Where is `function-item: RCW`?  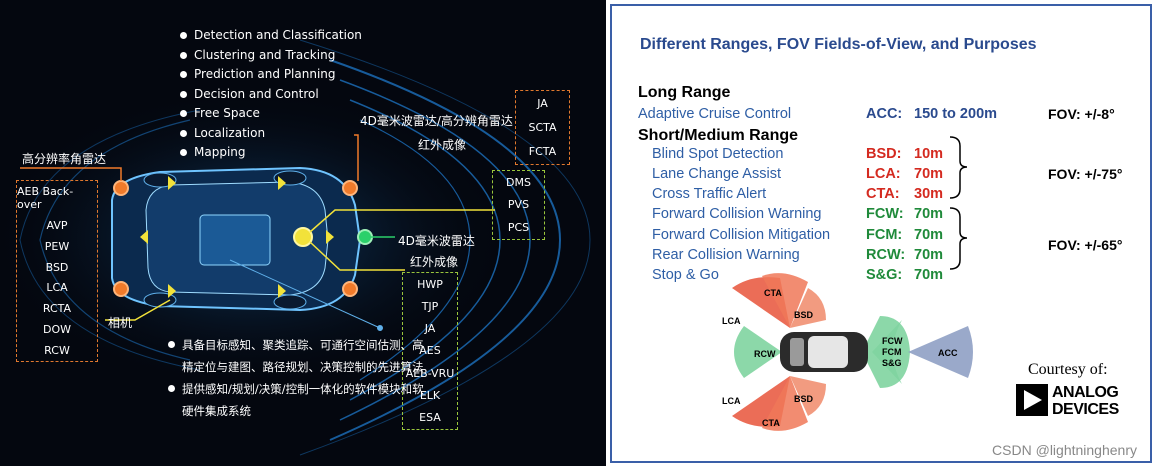
function-item: RCW is located at coordinates (57, 351).